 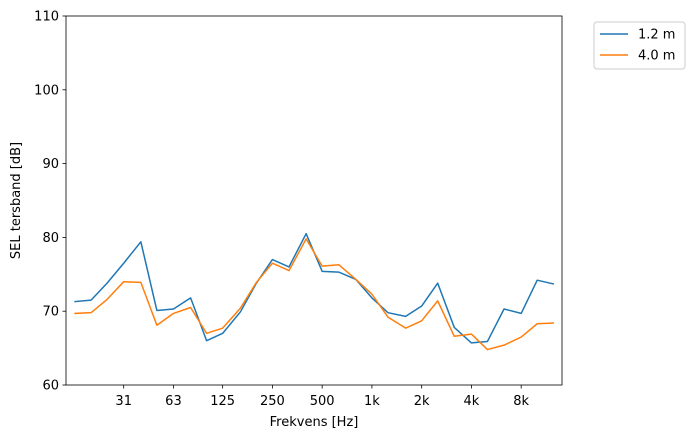 I want to click on y-tick-label: 90, so click(x=50, y=164).